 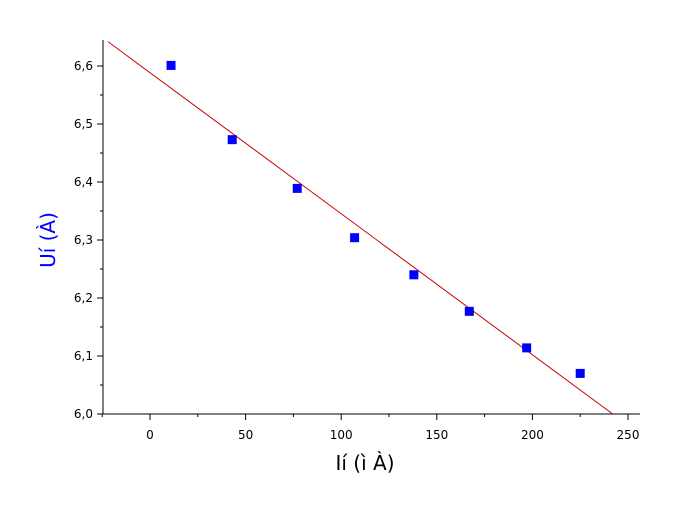 I want to click on x-tick-label: 250, so click(x=628, y=435).